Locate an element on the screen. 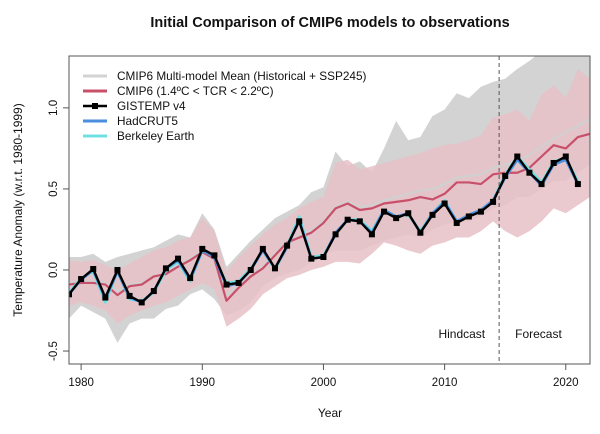  y-tick-label: 1.0 is located at coordinates (54, 108).